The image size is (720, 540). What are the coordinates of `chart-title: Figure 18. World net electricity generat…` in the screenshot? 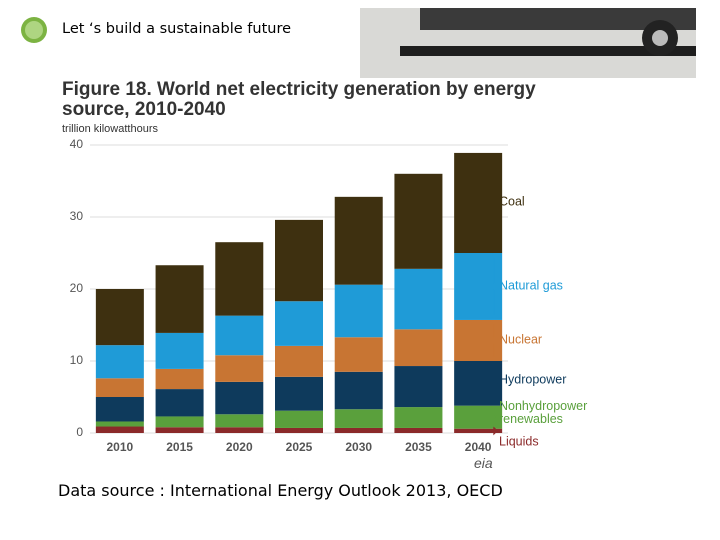 It's located at (299, 99).